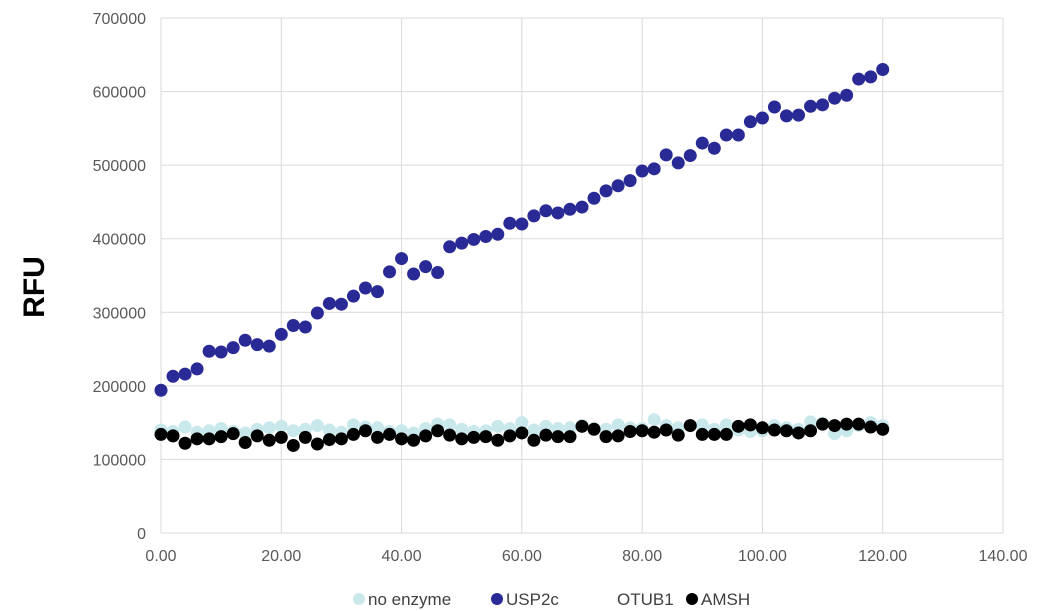  Describe the element at coordinates (762, 556) in the screenshot. I see `x-tick-label: 100.00` at that location.